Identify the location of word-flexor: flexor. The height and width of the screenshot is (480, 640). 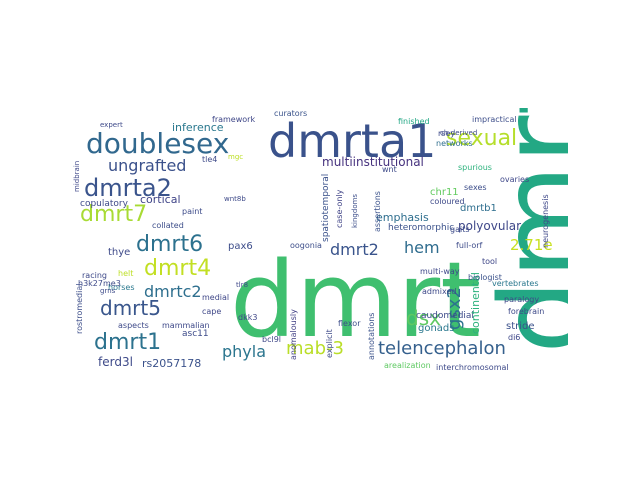
(349, 323).